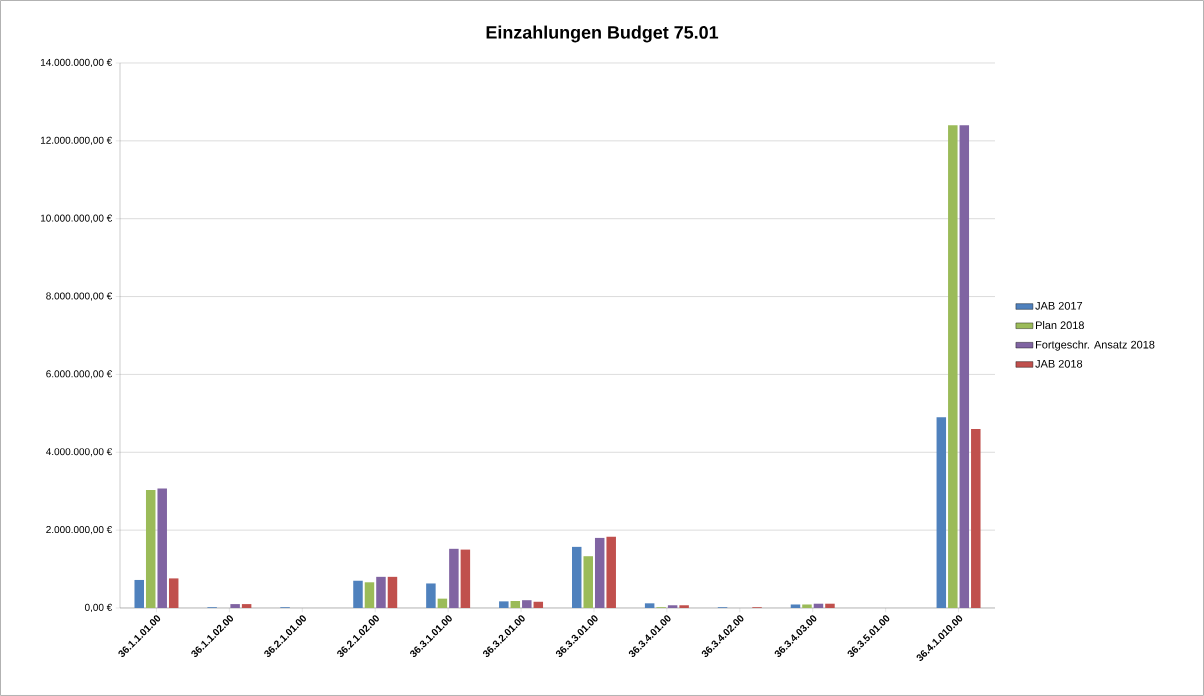 Image resolution: width=1204 pixels, height=696 pixels. I want to click on y-tick-label: 8.000.000,00 €, so click(79, 296).